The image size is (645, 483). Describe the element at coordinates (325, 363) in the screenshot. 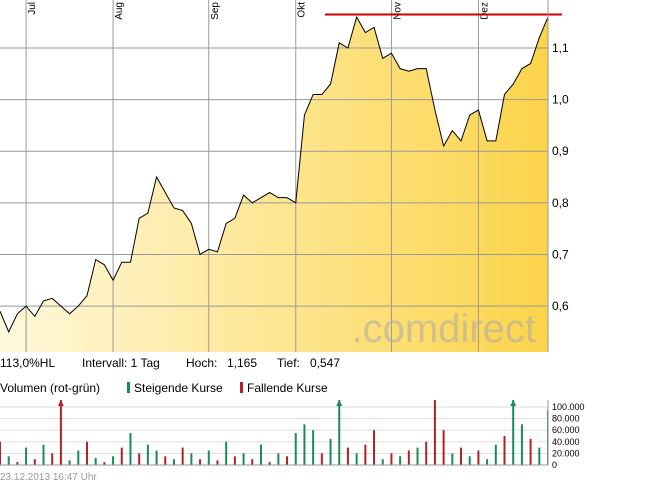

I see `low-value: 0,547` at that location.